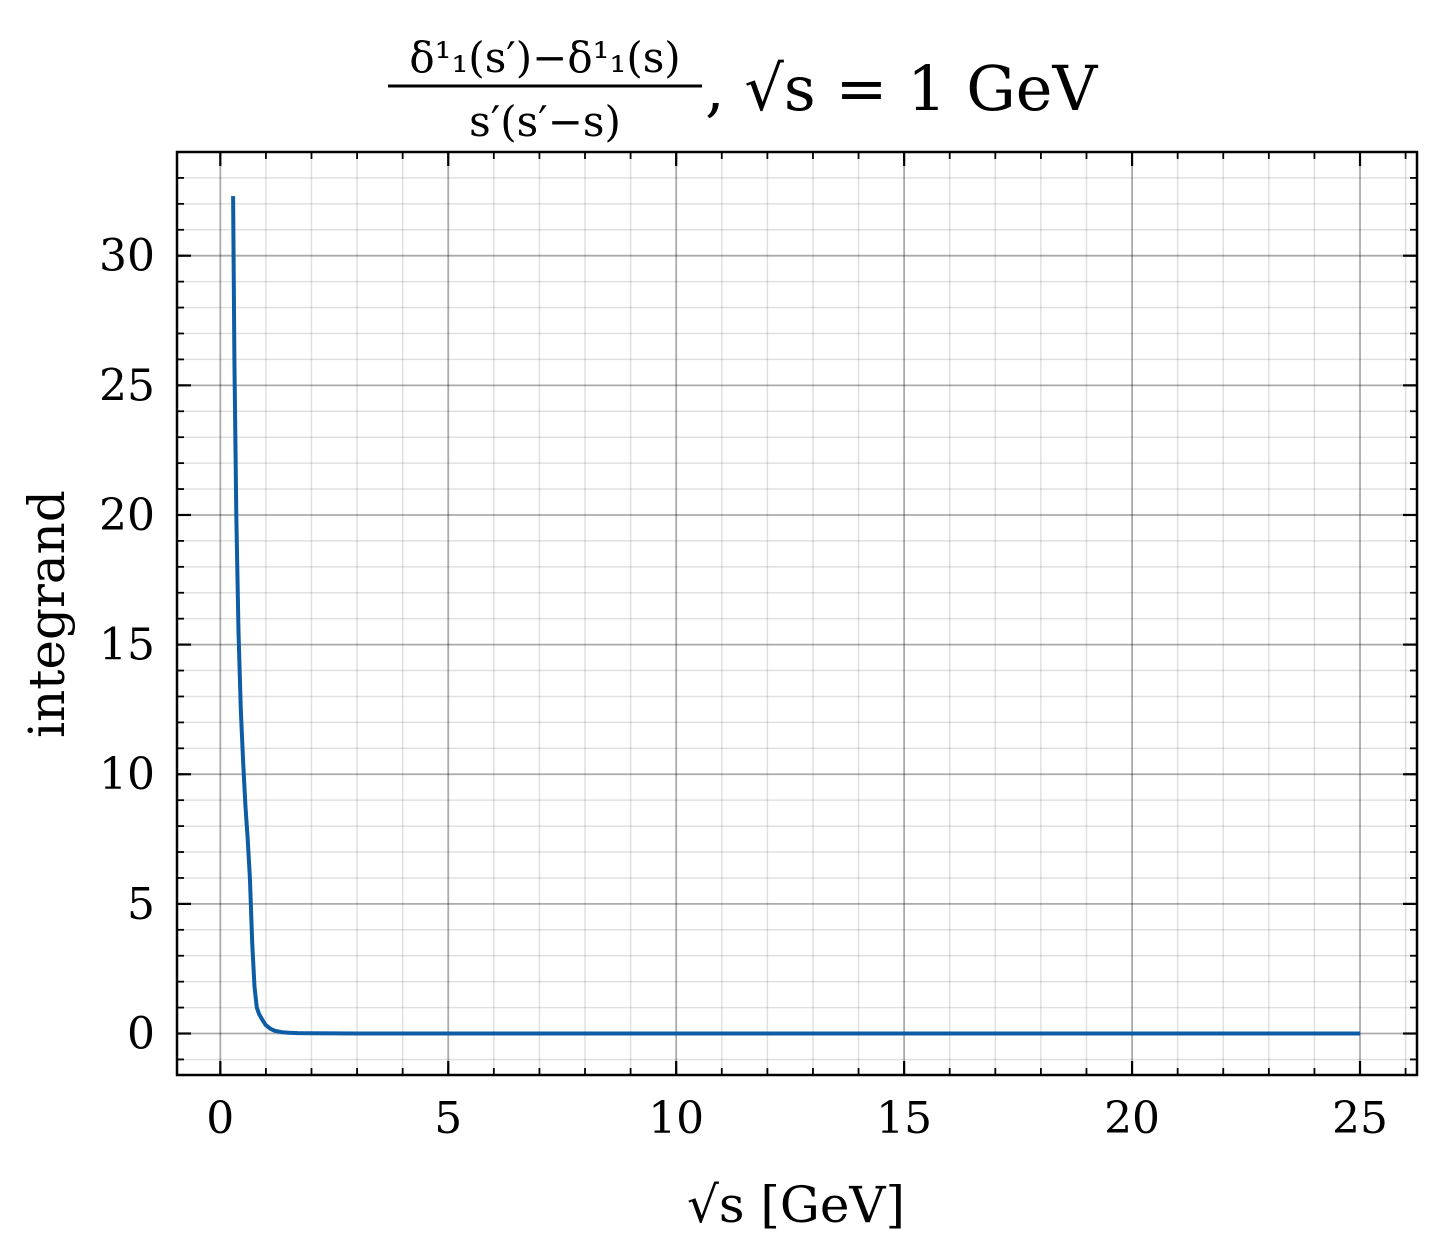 The width and height of the screenshot is (1436, 1253). What do you see at coordinates (796, 1205) in the screenshot?
I see `x-axis-label: √s [GeV]` at bounding box center [796, 1205].